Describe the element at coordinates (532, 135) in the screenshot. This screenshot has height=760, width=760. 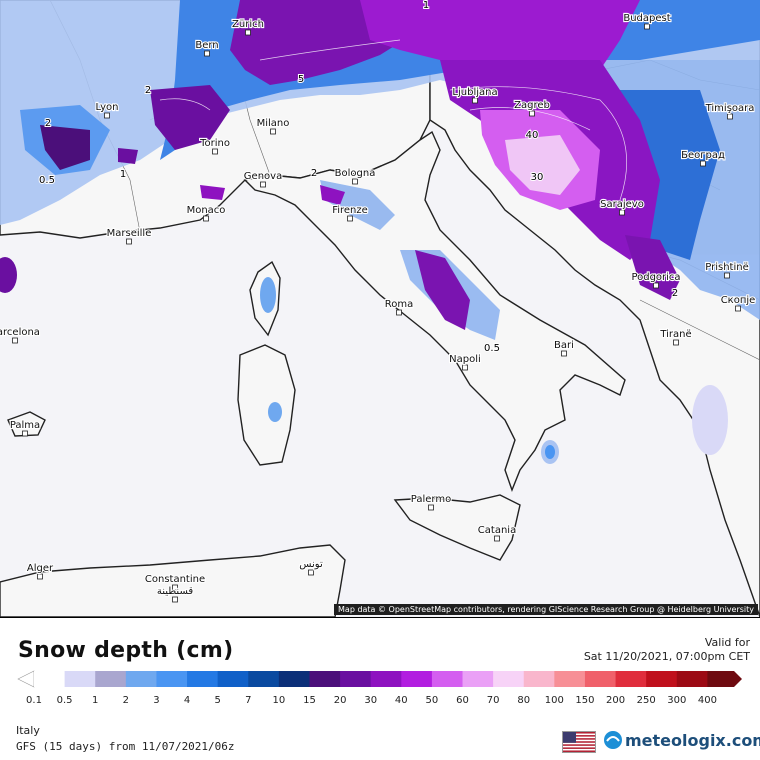
I see `contour-value-label: 40` at that location.